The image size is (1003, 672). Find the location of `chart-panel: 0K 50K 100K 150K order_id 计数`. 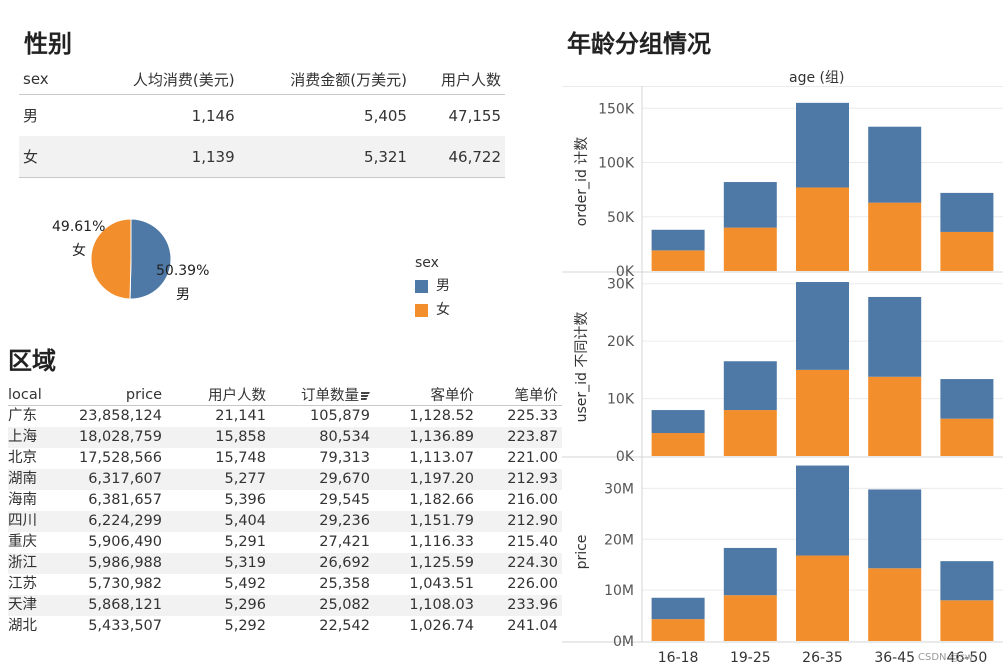

chart-panel: 0K 50K 100K 150K order_id 计数 is located at coordinates (782, 190).